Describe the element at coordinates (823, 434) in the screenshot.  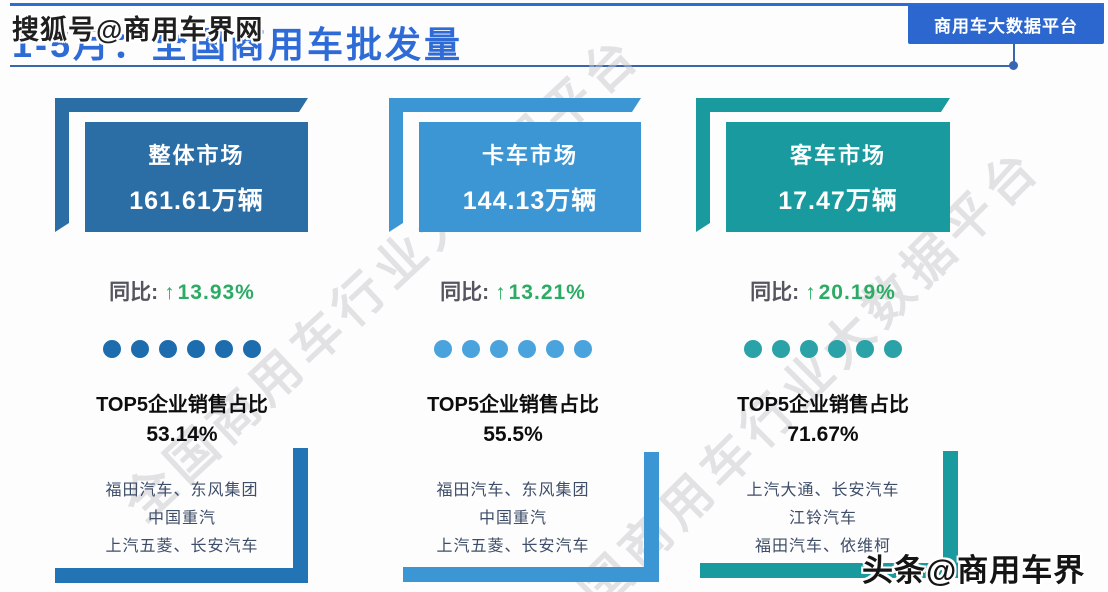
I see `top5-value: 71.67%` at that location.